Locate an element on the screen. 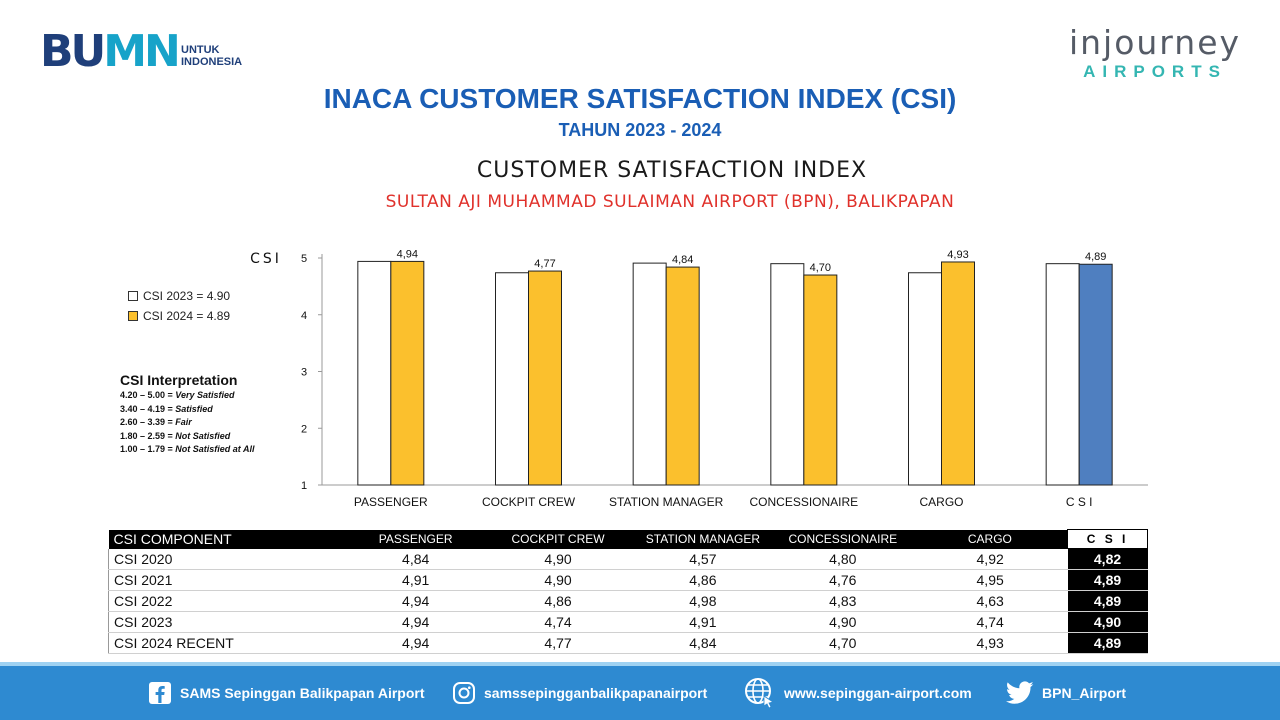 The image size is (1280, 720). interp-label: Fair is located at coordinates (183, 422).